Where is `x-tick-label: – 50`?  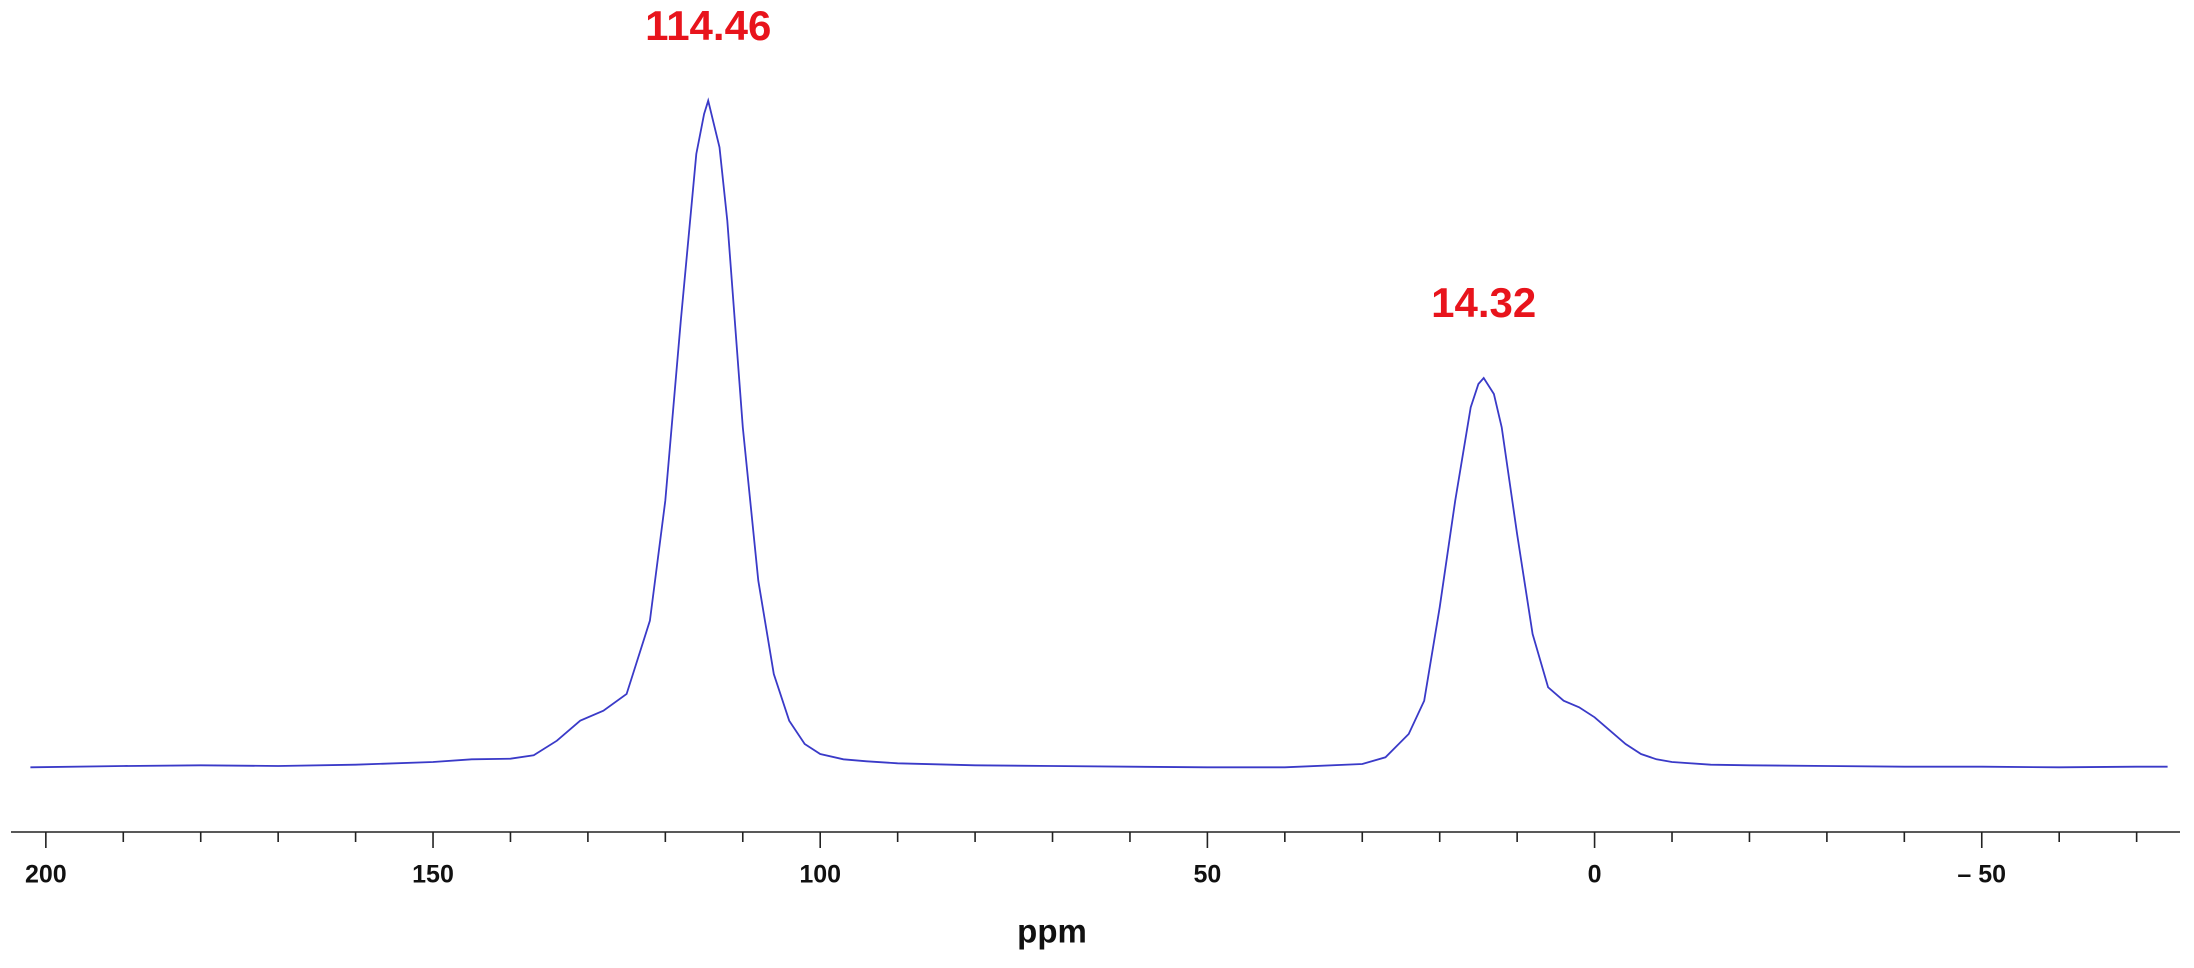 x-tick-label: – 50 is located at coordinates (1981, 875).